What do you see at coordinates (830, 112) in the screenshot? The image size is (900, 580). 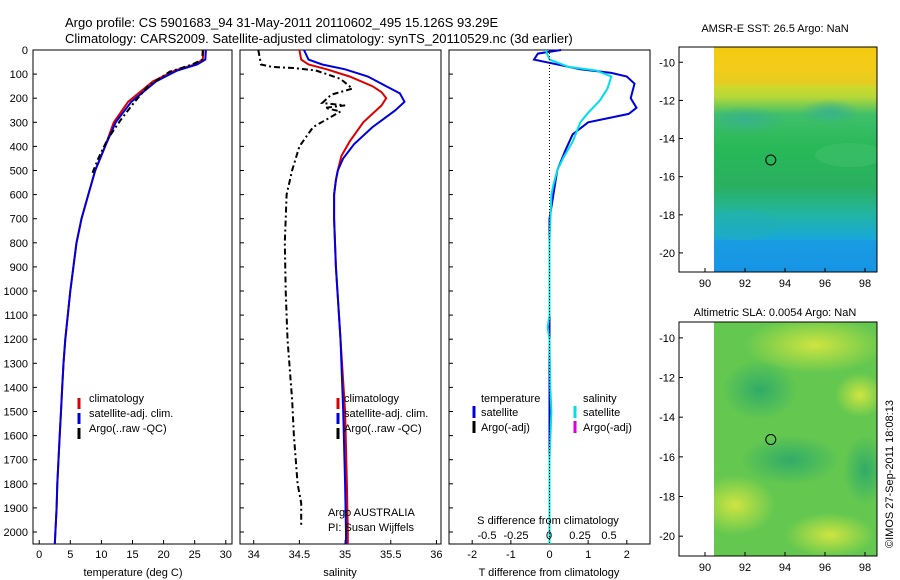 I see `sst-cool-patch` at bounding box center [830, 112].